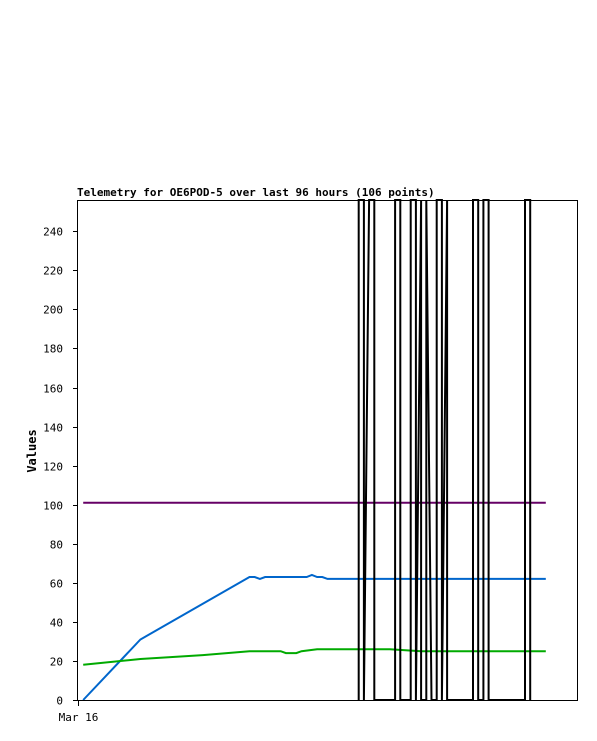 This screenshot has height=741, width=597. I want to click on y-tick-label: 100, so click(53, 506).